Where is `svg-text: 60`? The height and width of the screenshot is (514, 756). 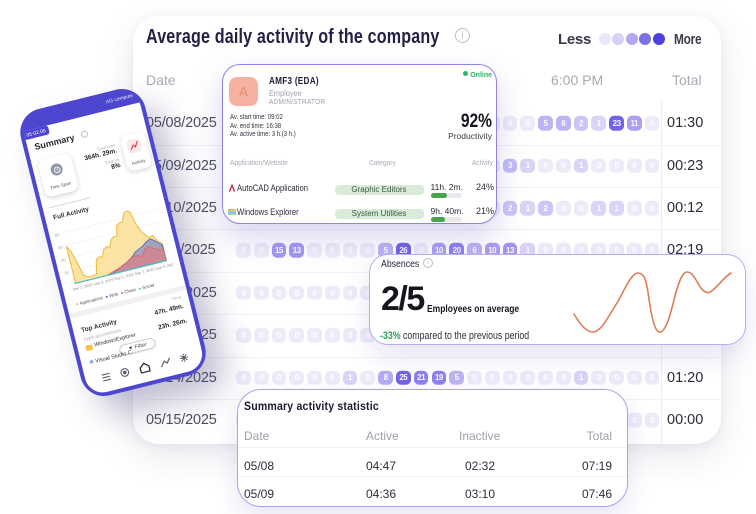
svg-text: 60 is located at coordinates (61, 248).